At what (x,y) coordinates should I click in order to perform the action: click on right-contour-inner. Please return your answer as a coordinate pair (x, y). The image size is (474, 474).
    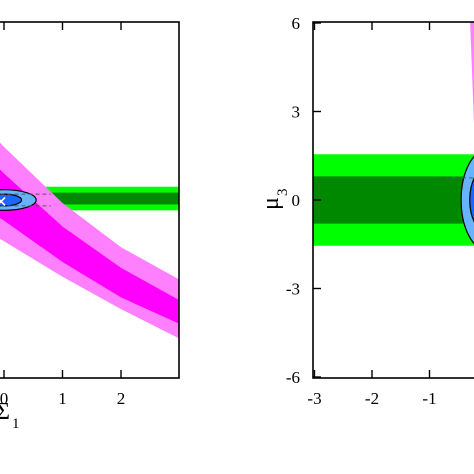
    Looking at the image, I should click on (471, 200).